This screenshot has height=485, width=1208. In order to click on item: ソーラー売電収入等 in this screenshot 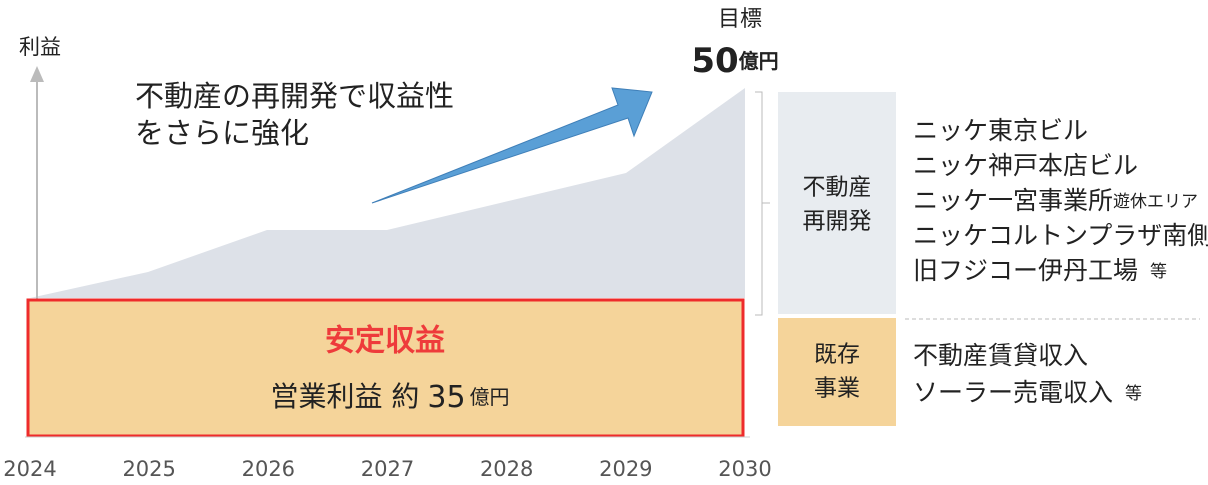, I will do `click(1027, 392)`.